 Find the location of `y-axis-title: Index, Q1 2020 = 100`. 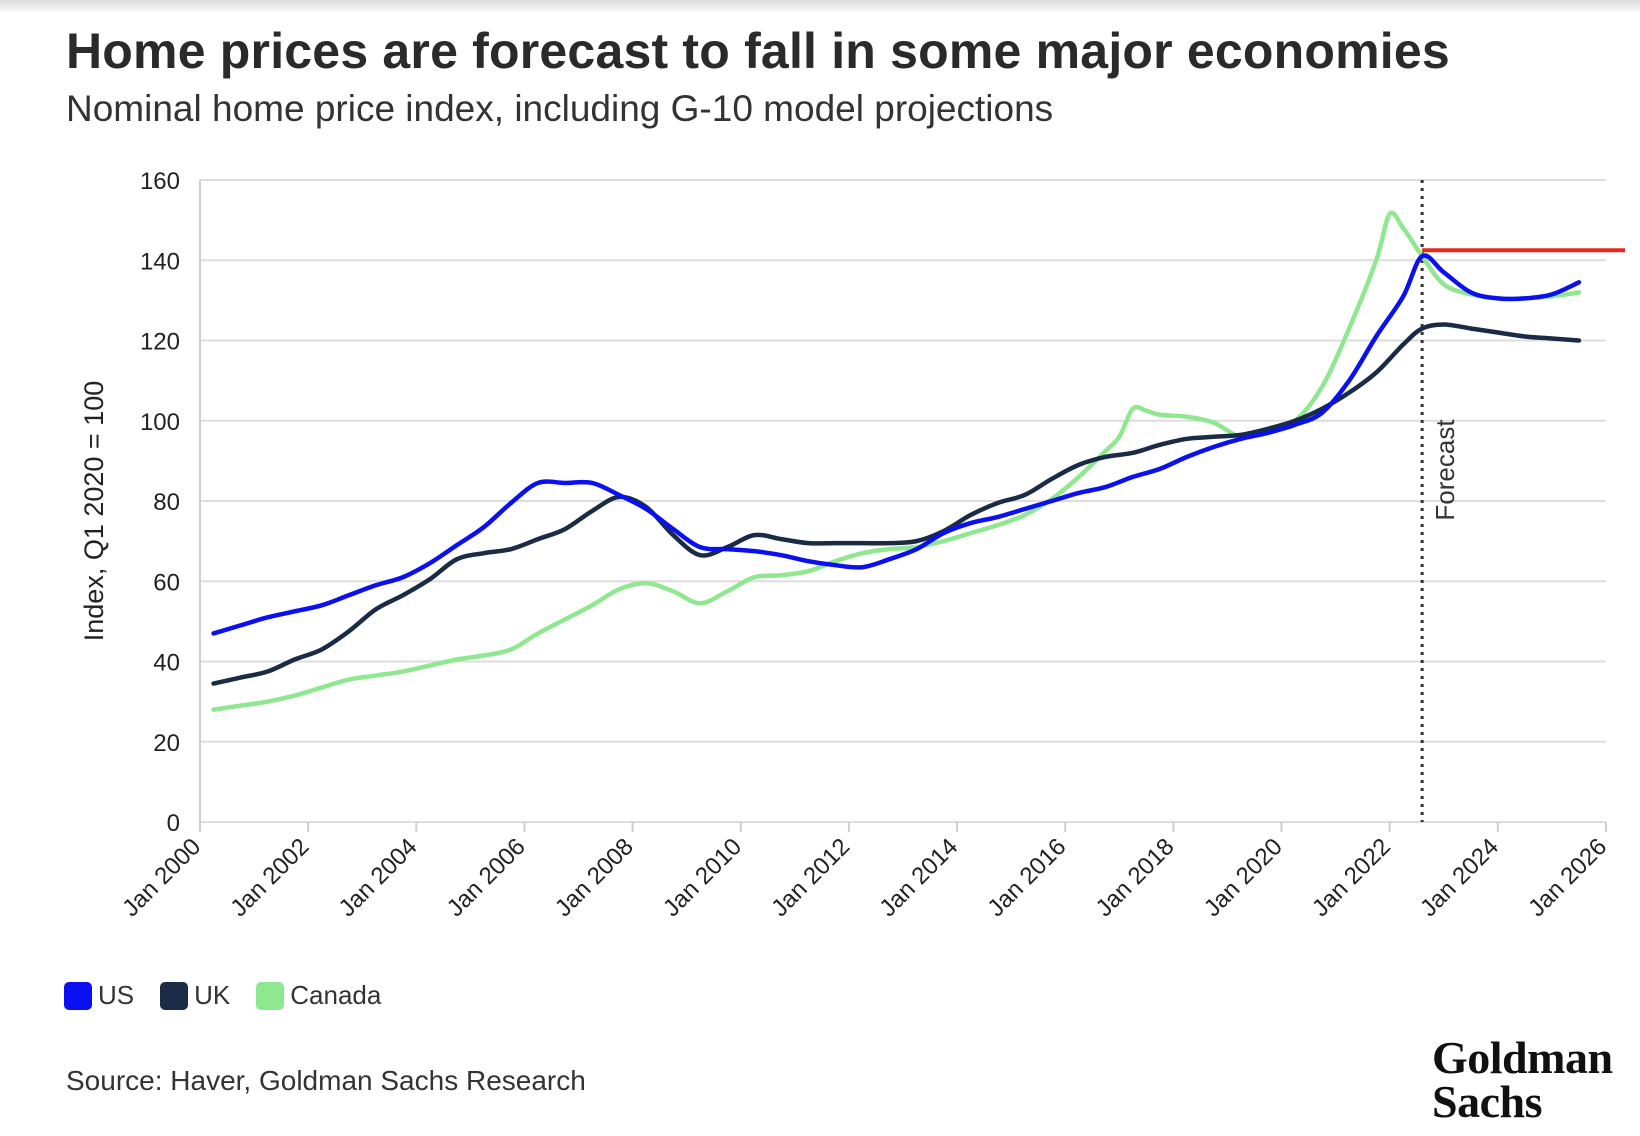

y-axis-title: Index, Q1 2020 = 100 is located at coordinates (94, 511).